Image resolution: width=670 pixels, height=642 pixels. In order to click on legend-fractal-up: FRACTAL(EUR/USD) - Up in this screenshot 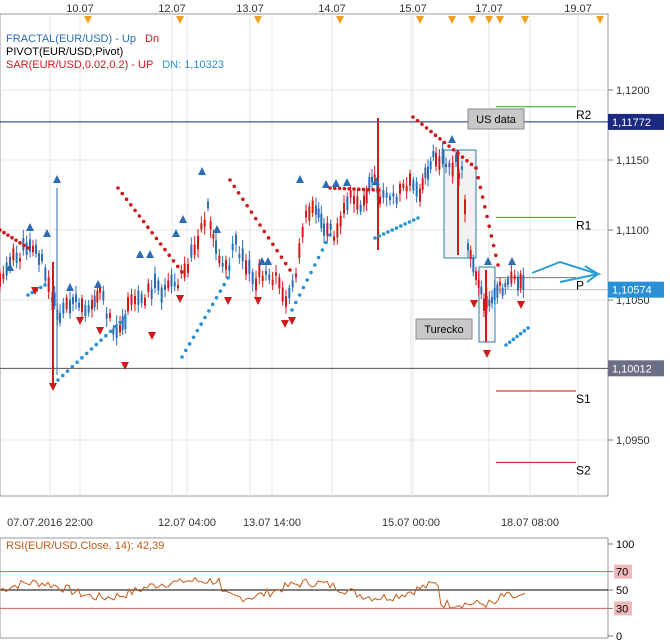, I will do `click(71, 39)`.